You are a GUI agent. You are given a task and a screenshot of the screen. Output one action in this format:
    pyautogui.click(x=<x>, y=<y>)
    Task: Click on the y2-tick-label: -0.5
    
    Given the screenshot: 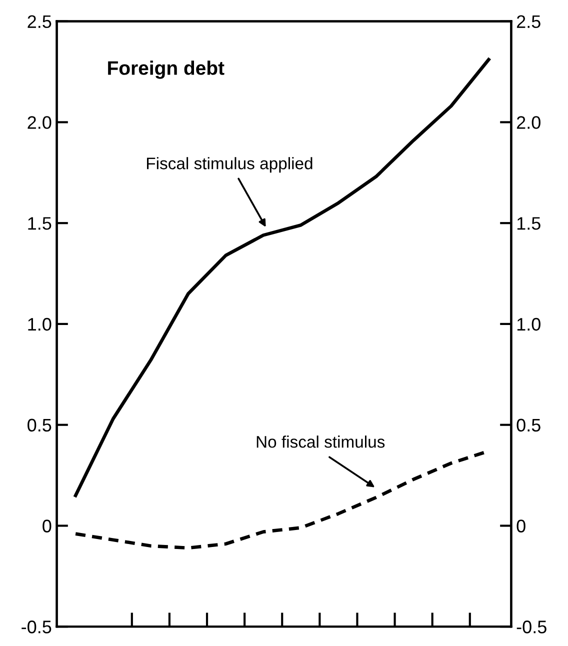 What is the action you would take?
    pyautogui.click(x=531, y=627)
    